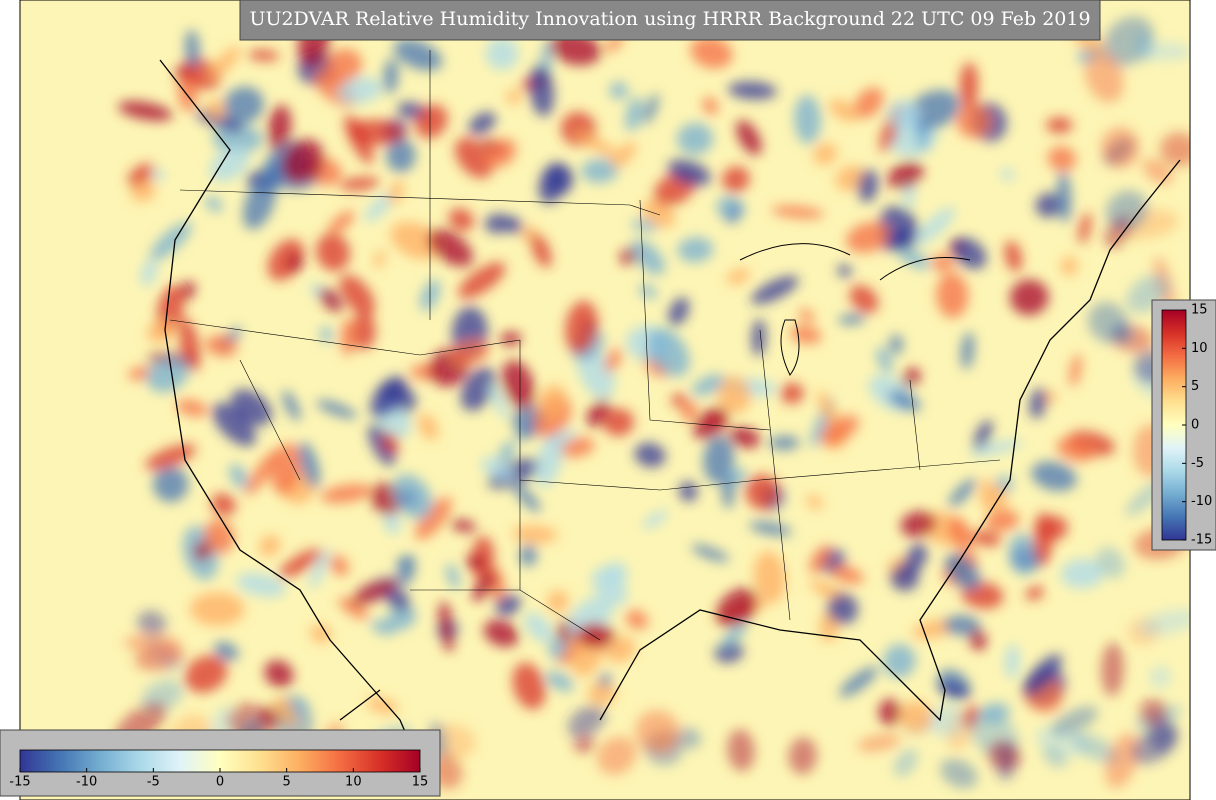 Image resolution: width=1216 pixels, height=800 pixels. What do you see at coordinates (1199, 348) in the screenshot?
I see `colorbar-tick-label: 10` at bounding box center [1199, 348].